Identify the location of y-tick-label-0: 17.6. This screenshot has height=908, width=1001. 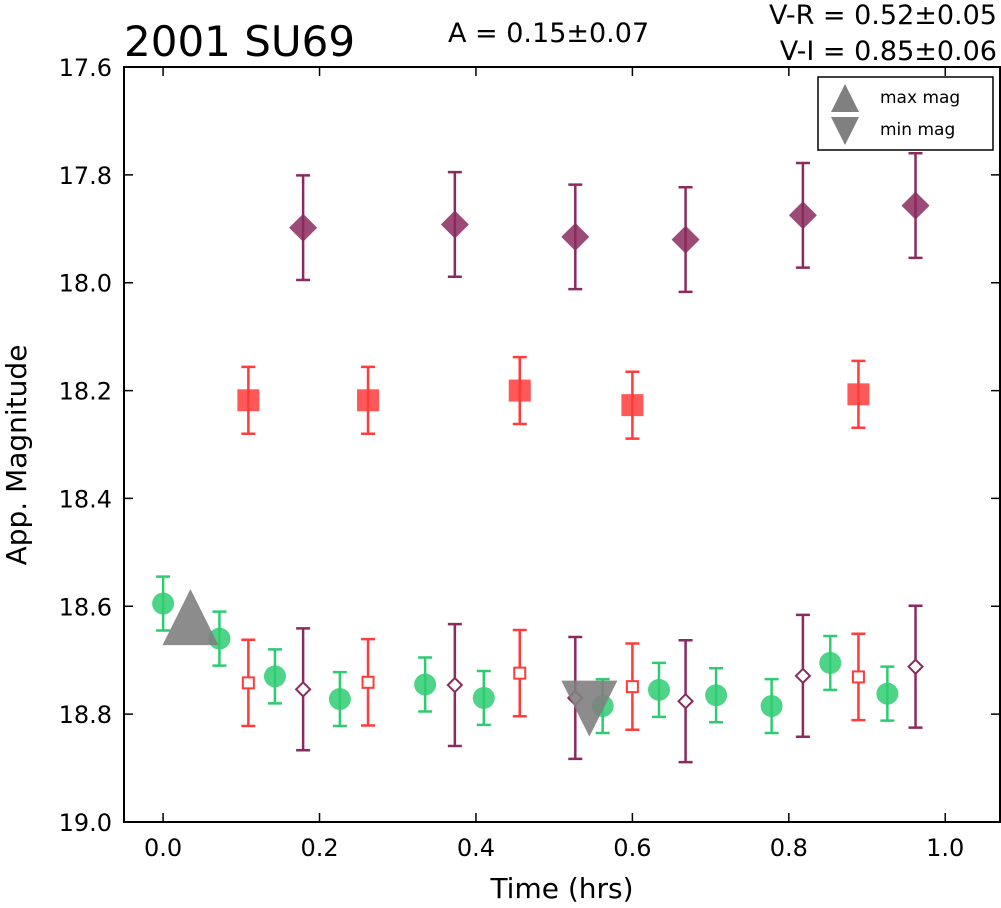
(85, 68).